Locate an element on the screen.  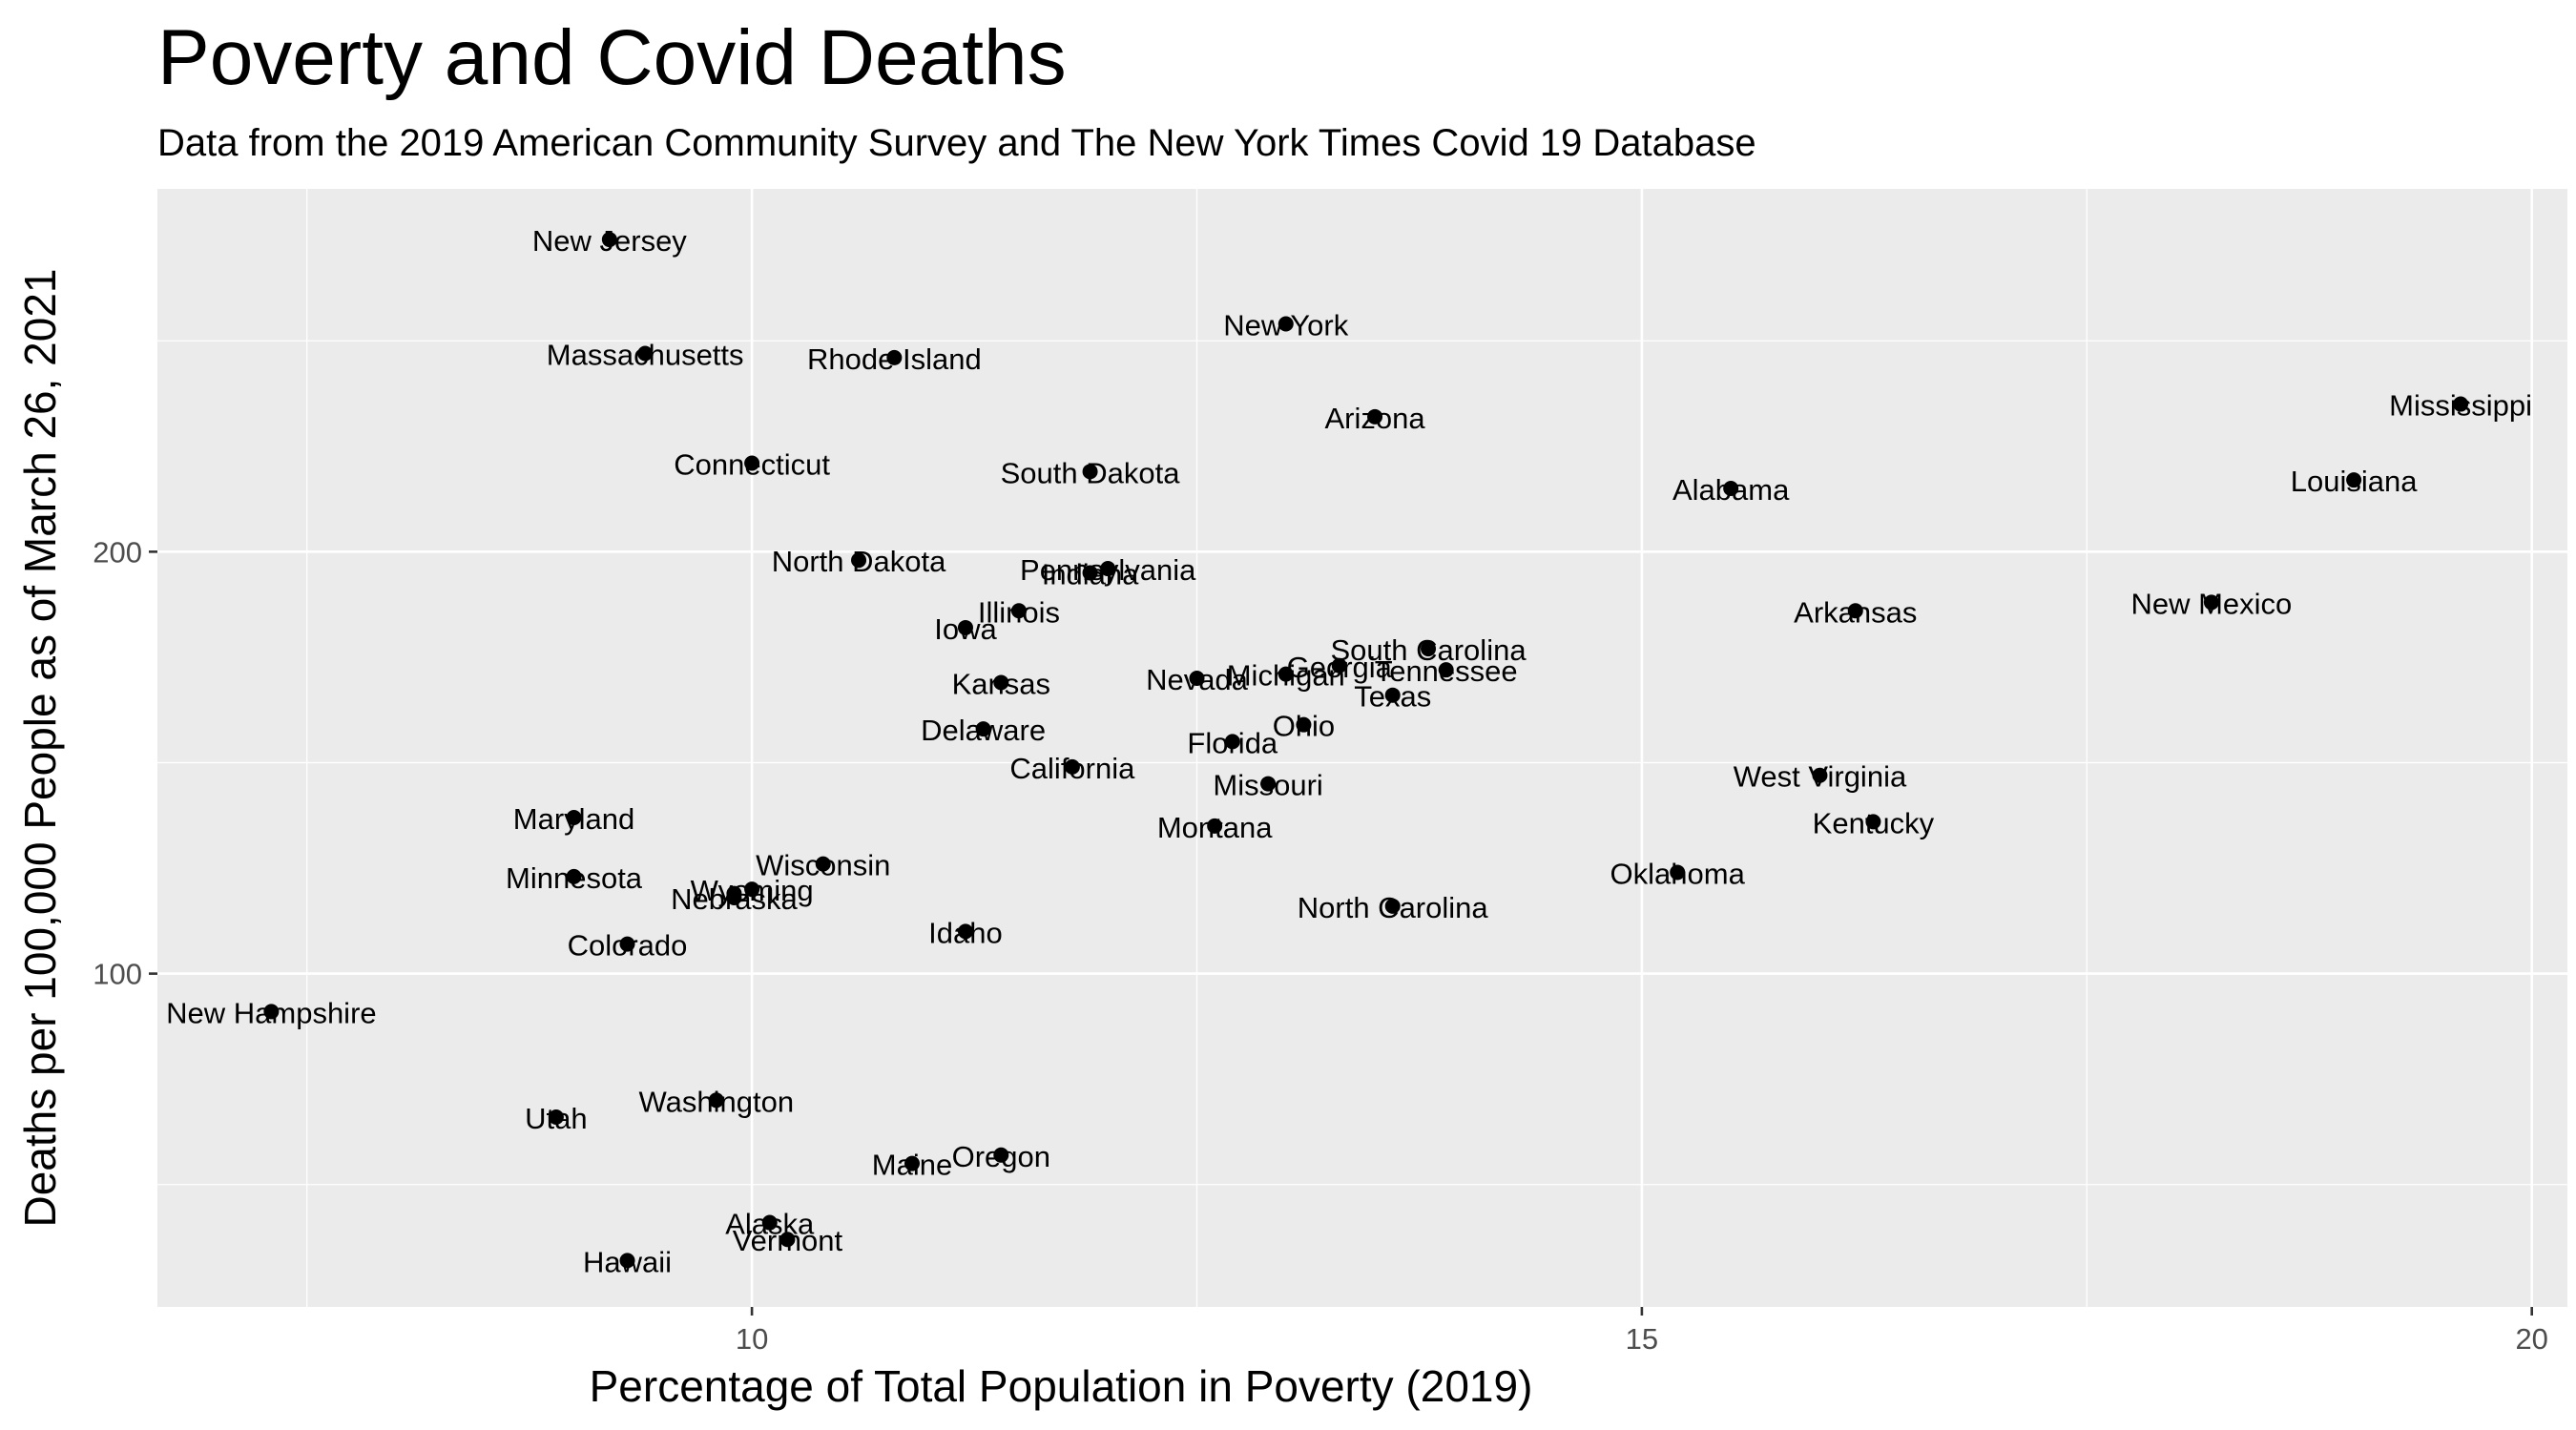
point-label: Missouri is located at coordinates (1267, 785).